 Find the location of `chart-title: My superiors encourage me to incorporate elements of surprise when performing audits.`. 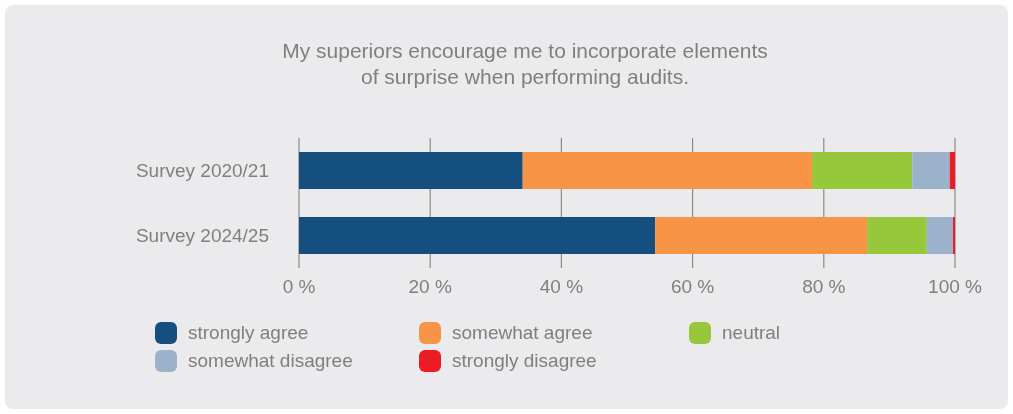

chart-title: My superiors encourage me to incorporate elements of surprise when performing audits. is located at coordinates (525, 64).